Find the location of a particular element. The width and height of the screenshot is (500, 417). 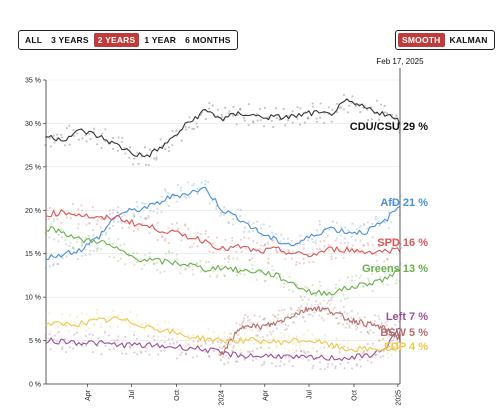

smooth-button: SMOOTH is located at coordinates (421, 40).